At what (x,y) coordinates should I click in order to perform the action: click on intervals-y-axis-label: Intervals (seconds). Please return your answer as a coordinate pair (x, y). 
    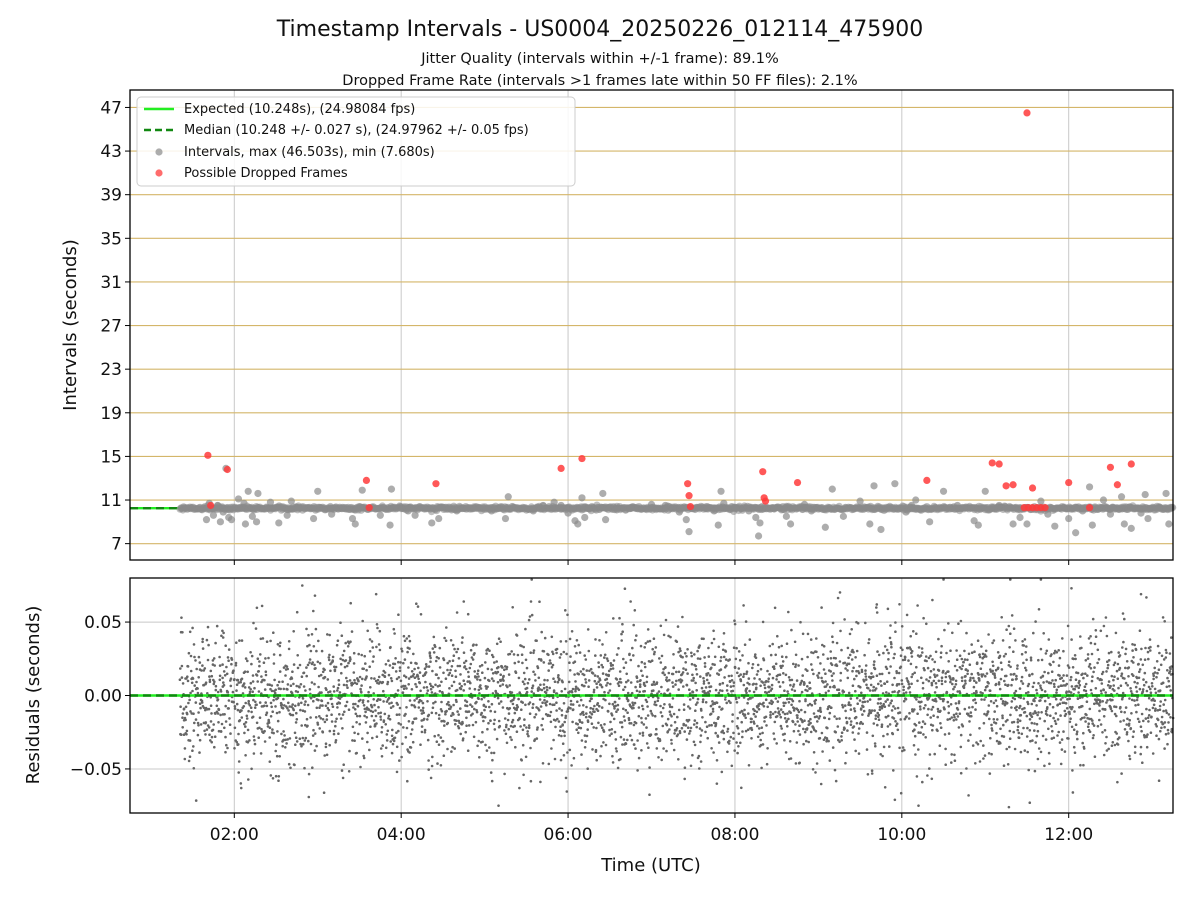
    Looking at the image, I should click on (70, 325).